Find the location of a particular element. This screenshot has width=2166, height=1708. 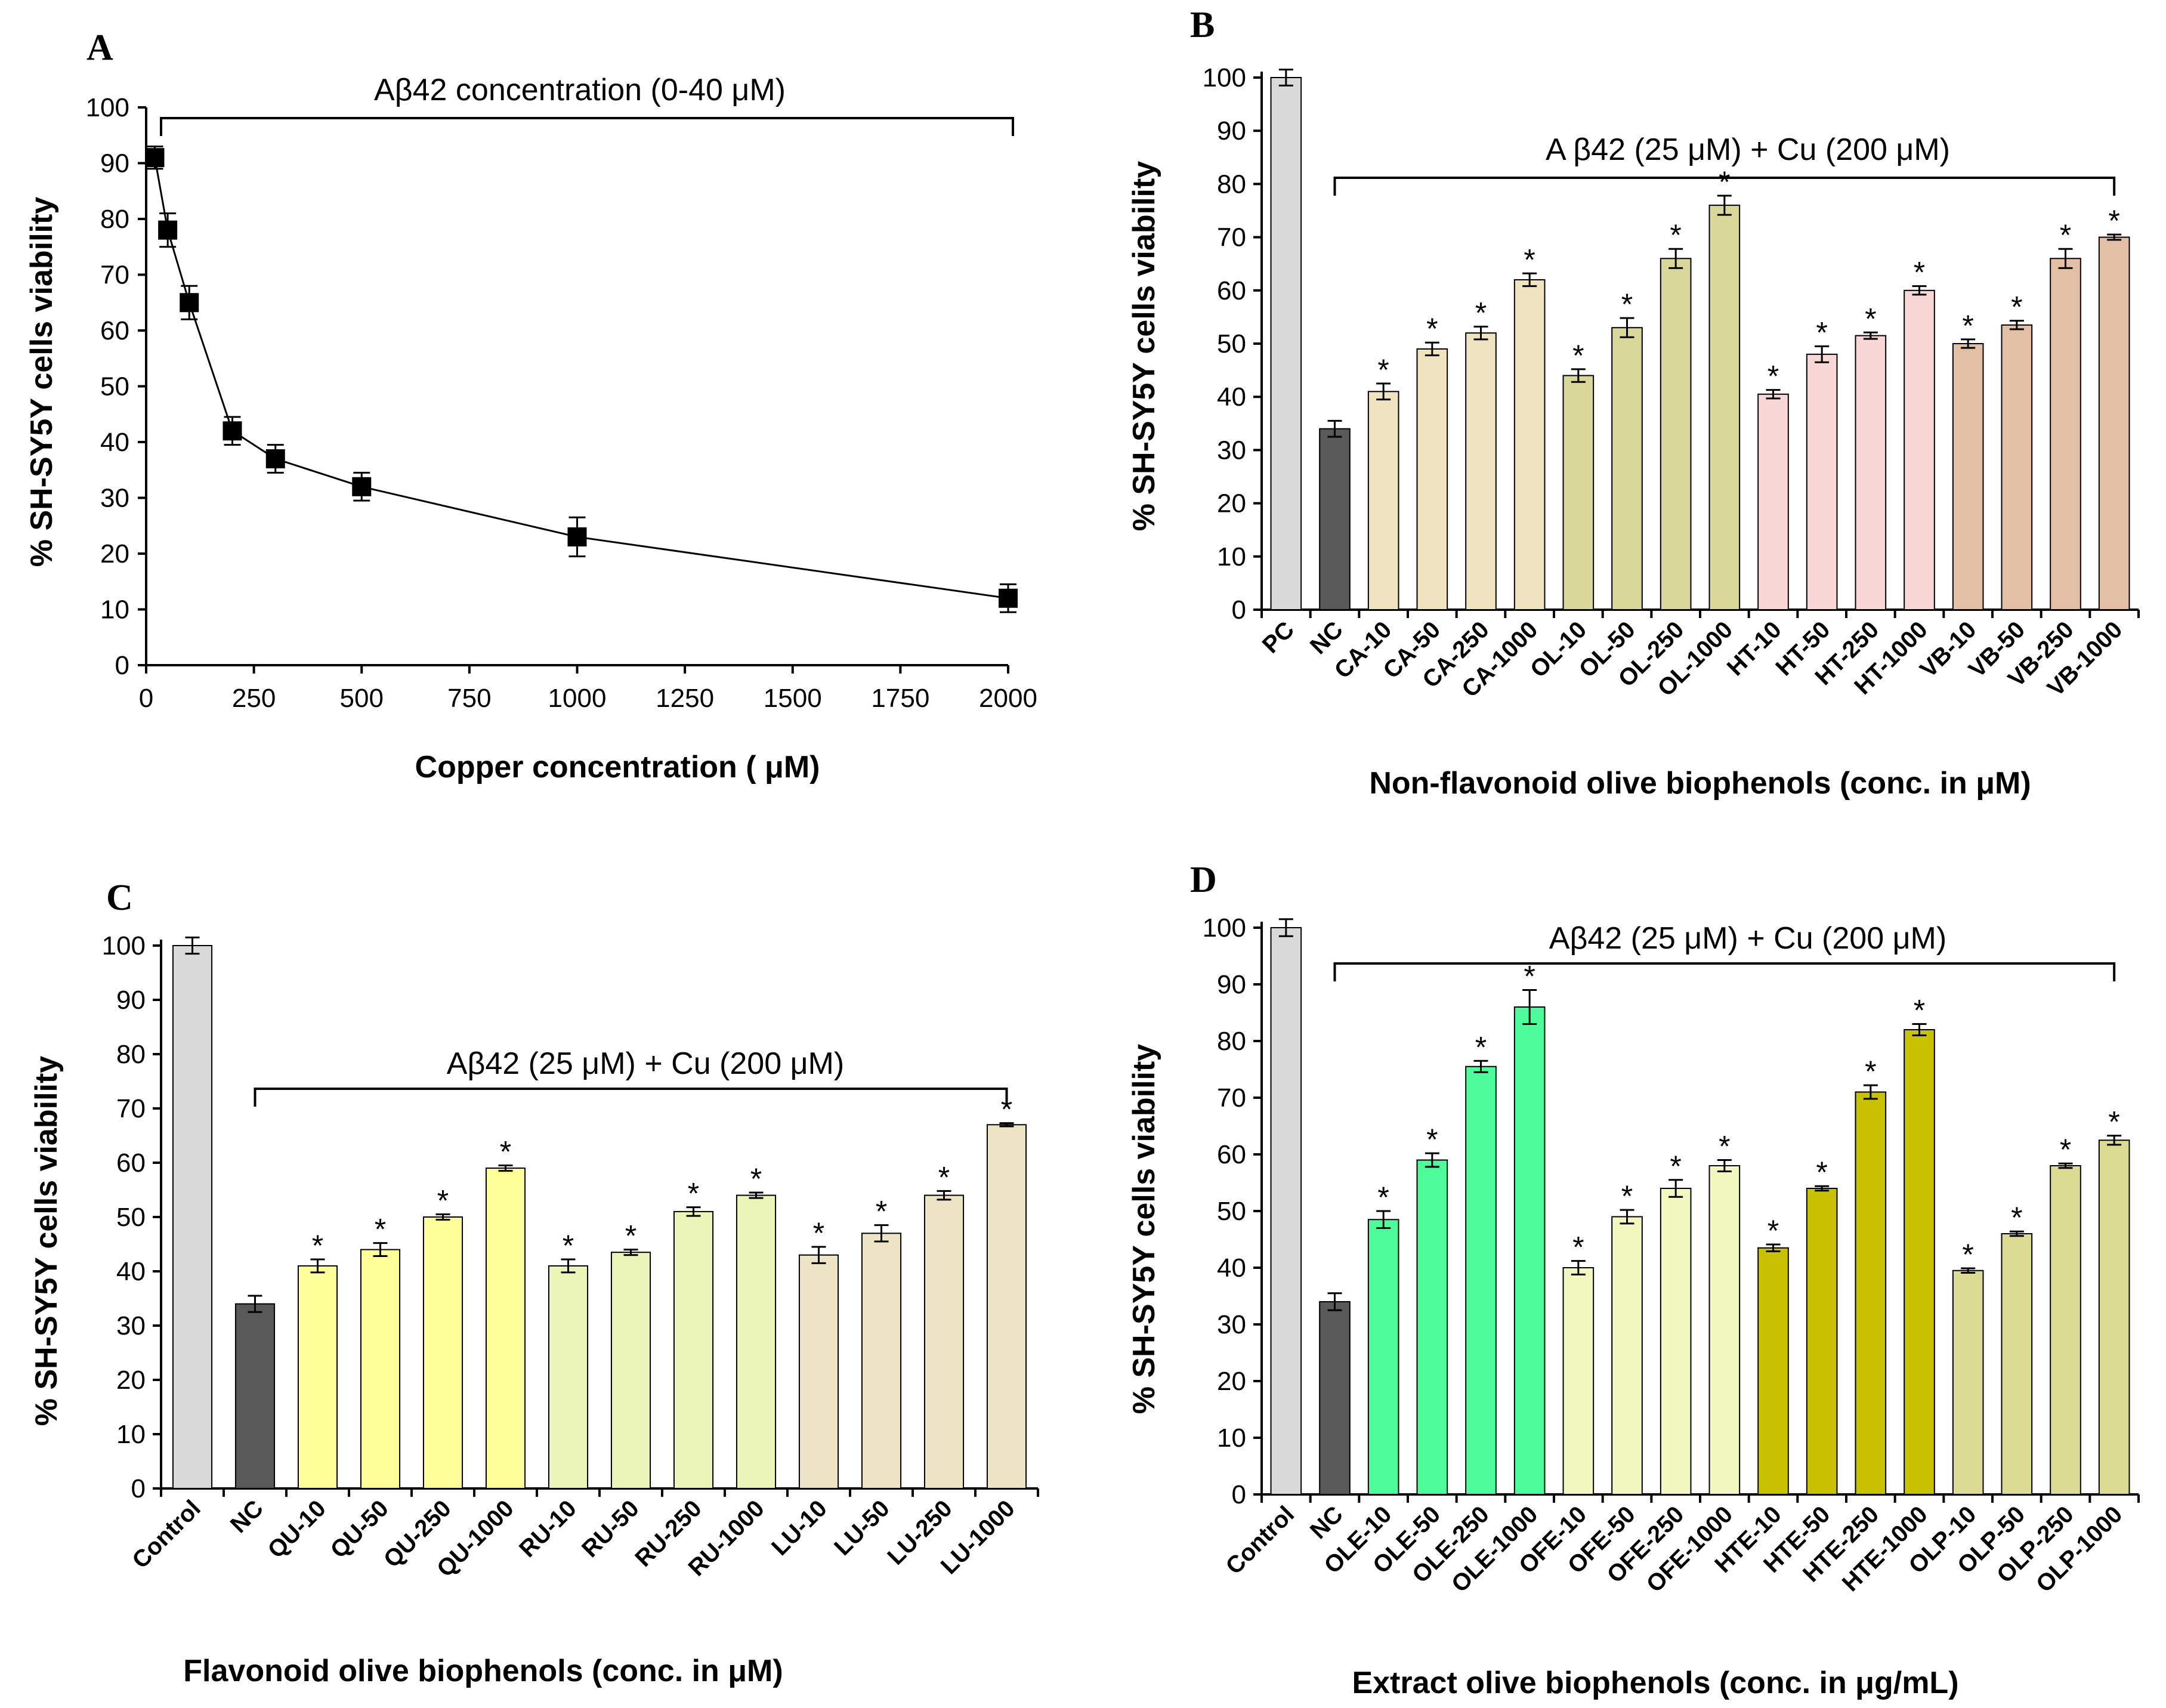

y-tick-label-b: 0 is located at coordinates (1239, 610).